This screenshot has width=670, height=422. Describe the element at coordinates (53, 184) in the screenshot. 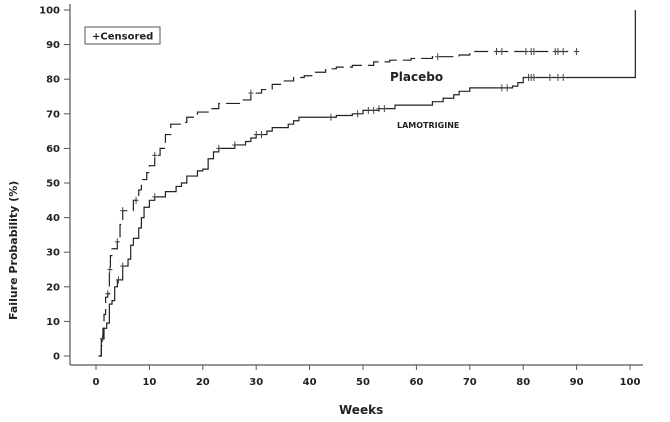

I see `y-tick-label: 50` at that location.